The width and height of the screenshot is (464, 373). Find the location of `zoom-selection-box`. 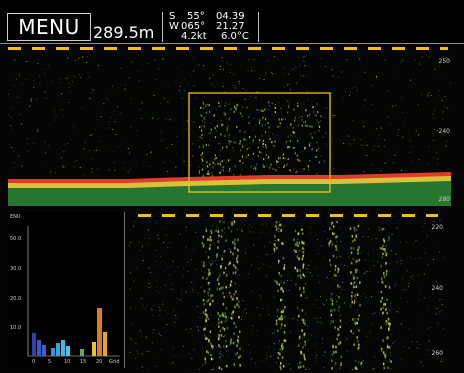

zoom-selection-box is located at coordinates (259, 142).